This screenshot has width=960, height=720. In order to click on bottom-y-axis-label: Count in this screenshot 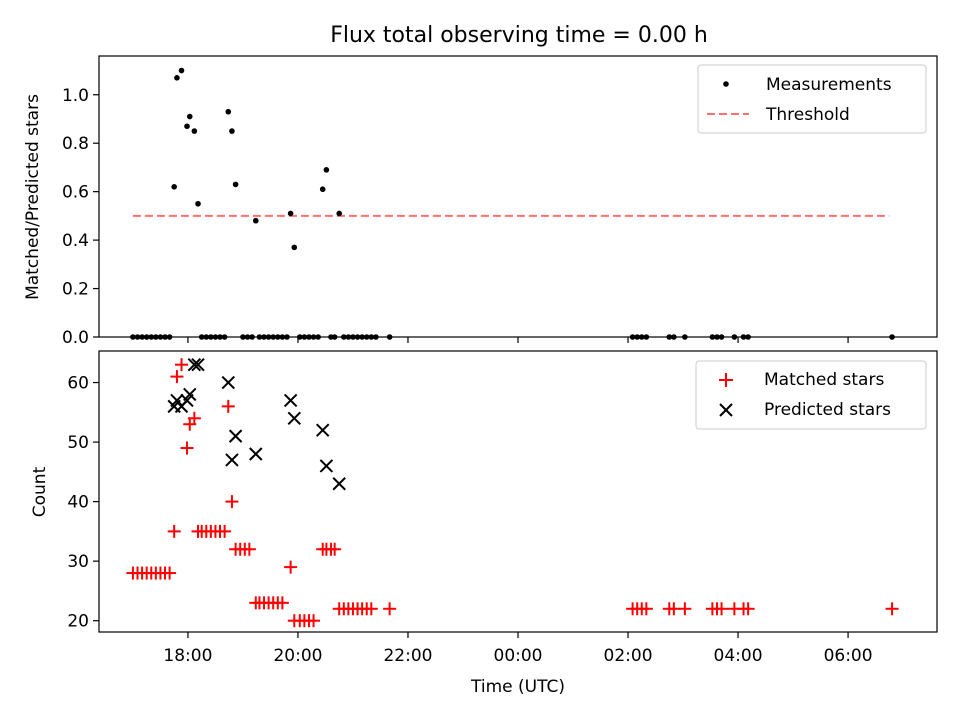, I will do `click(40, 491)`.